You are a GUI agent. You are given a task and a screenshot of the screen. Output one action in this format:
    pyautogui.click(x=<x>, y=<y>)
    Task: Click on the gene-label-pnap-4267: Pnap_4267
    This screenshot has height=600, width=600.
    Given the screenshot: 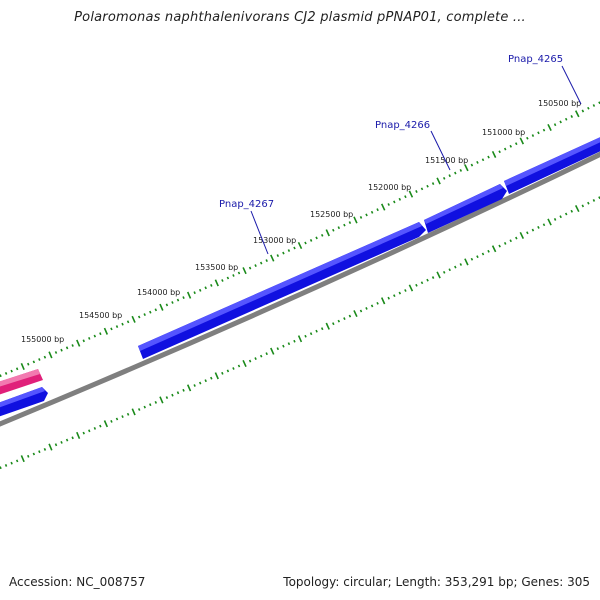 What is the action you would take?
    pyautogui.click(x=246, y=204)
    